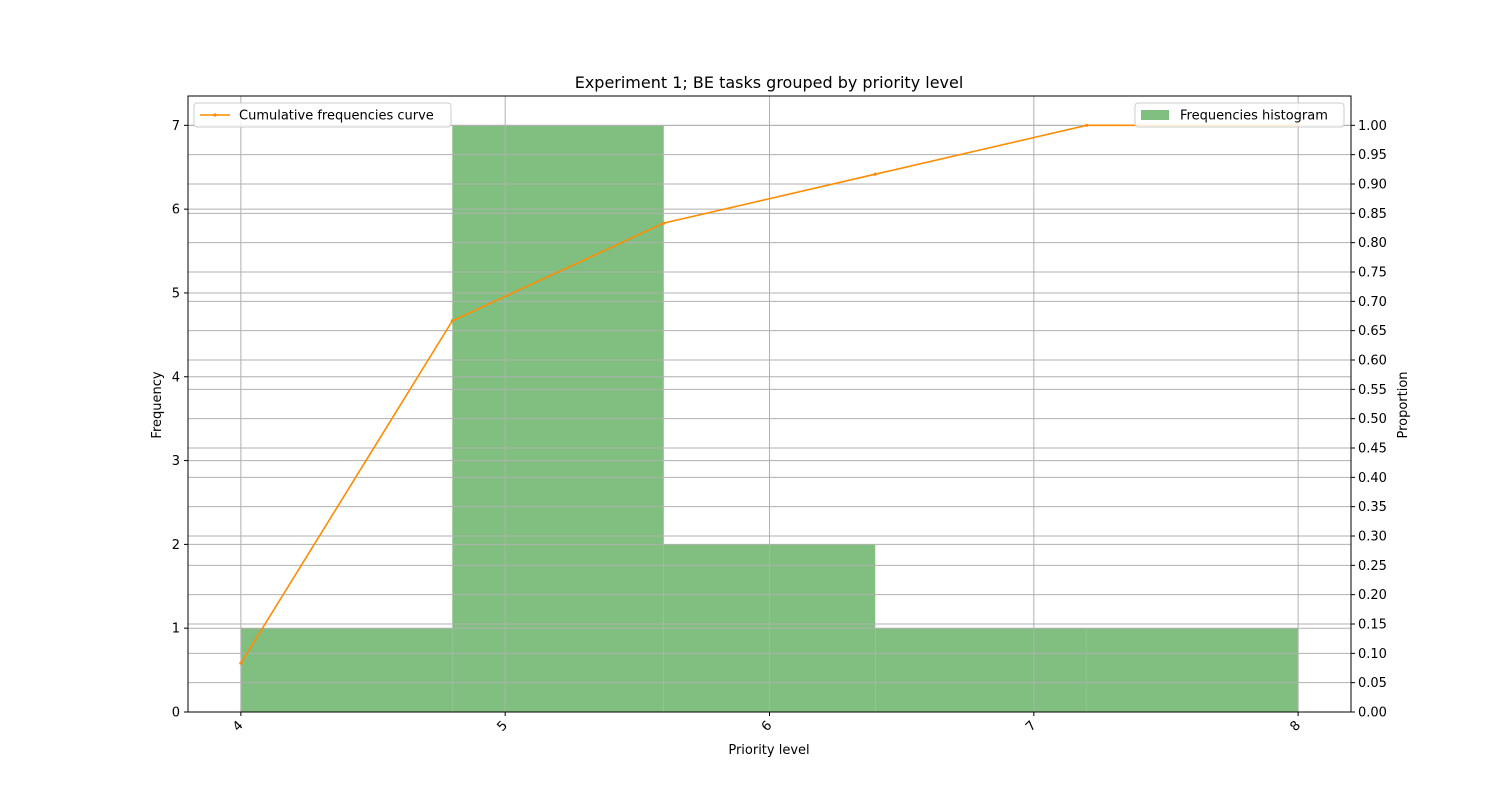  What do you see at coordinates (1254, 116) in the screenshot?
I see `legend-label-histogram: Frequencies histogram` at bounding box center [1254, 116].